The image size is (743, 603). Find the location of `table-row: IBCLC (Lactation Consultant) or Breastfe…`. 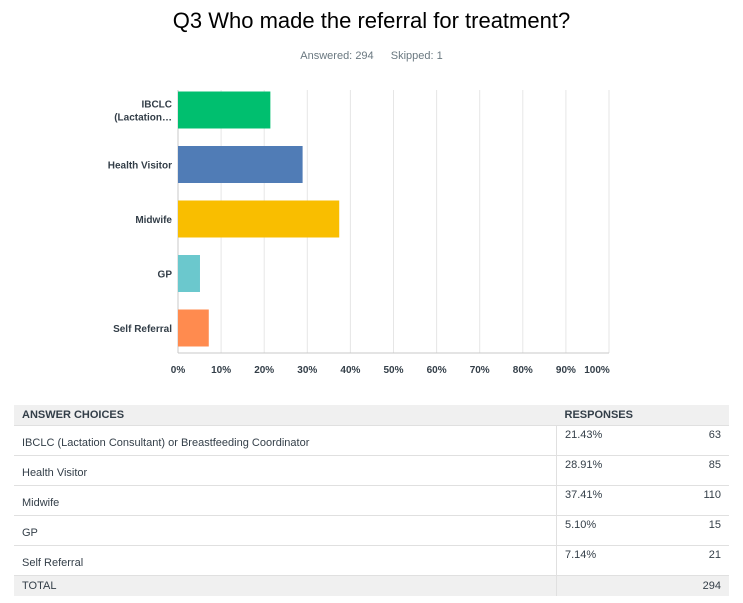

table-row: IBCLC (Lactation Consultant) or Breastfe… is located at coordinates (371, 440).